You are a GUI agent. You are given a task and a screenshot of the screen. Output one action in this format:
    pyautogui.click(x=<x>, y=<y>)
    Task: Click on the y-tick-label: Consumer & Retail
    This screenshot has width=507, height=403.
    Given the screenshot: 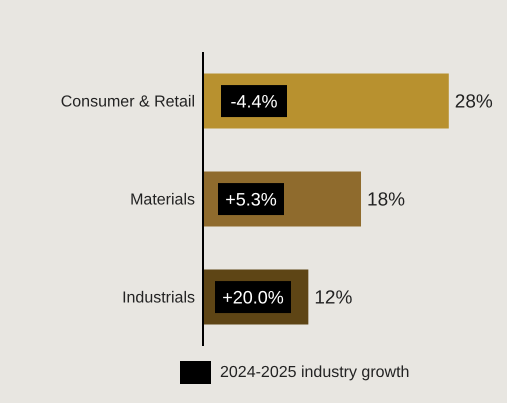 What is the action you would take?
    pyautogui.click(x=127, y=102)
    